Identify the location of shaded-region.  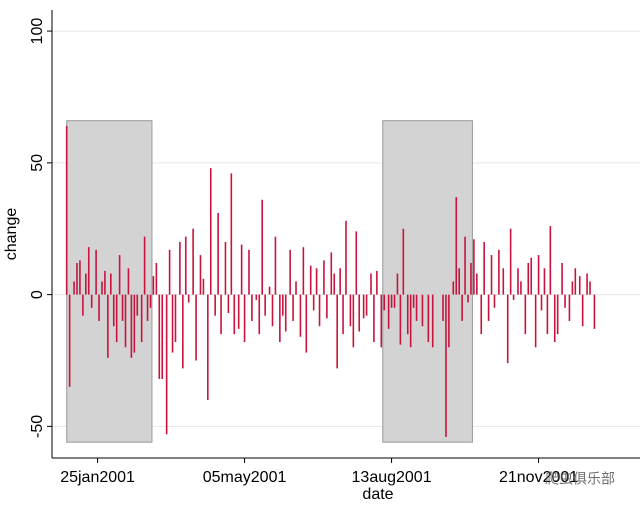
(109, 281).